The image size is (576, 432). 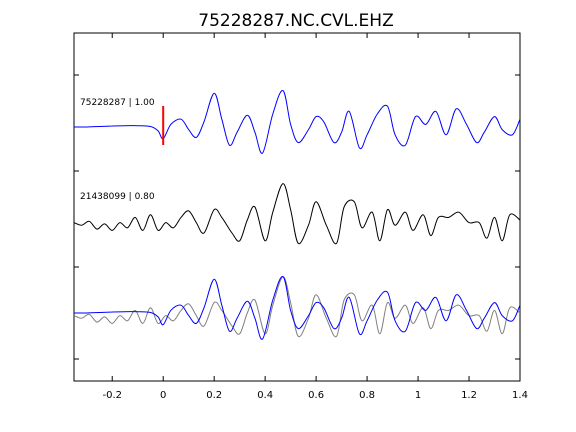 What do you see at coordinates (117, 197) in the screenshot?
I see `trace-label-1: 21438099 | 0.80` at bounding box center [117, 197].